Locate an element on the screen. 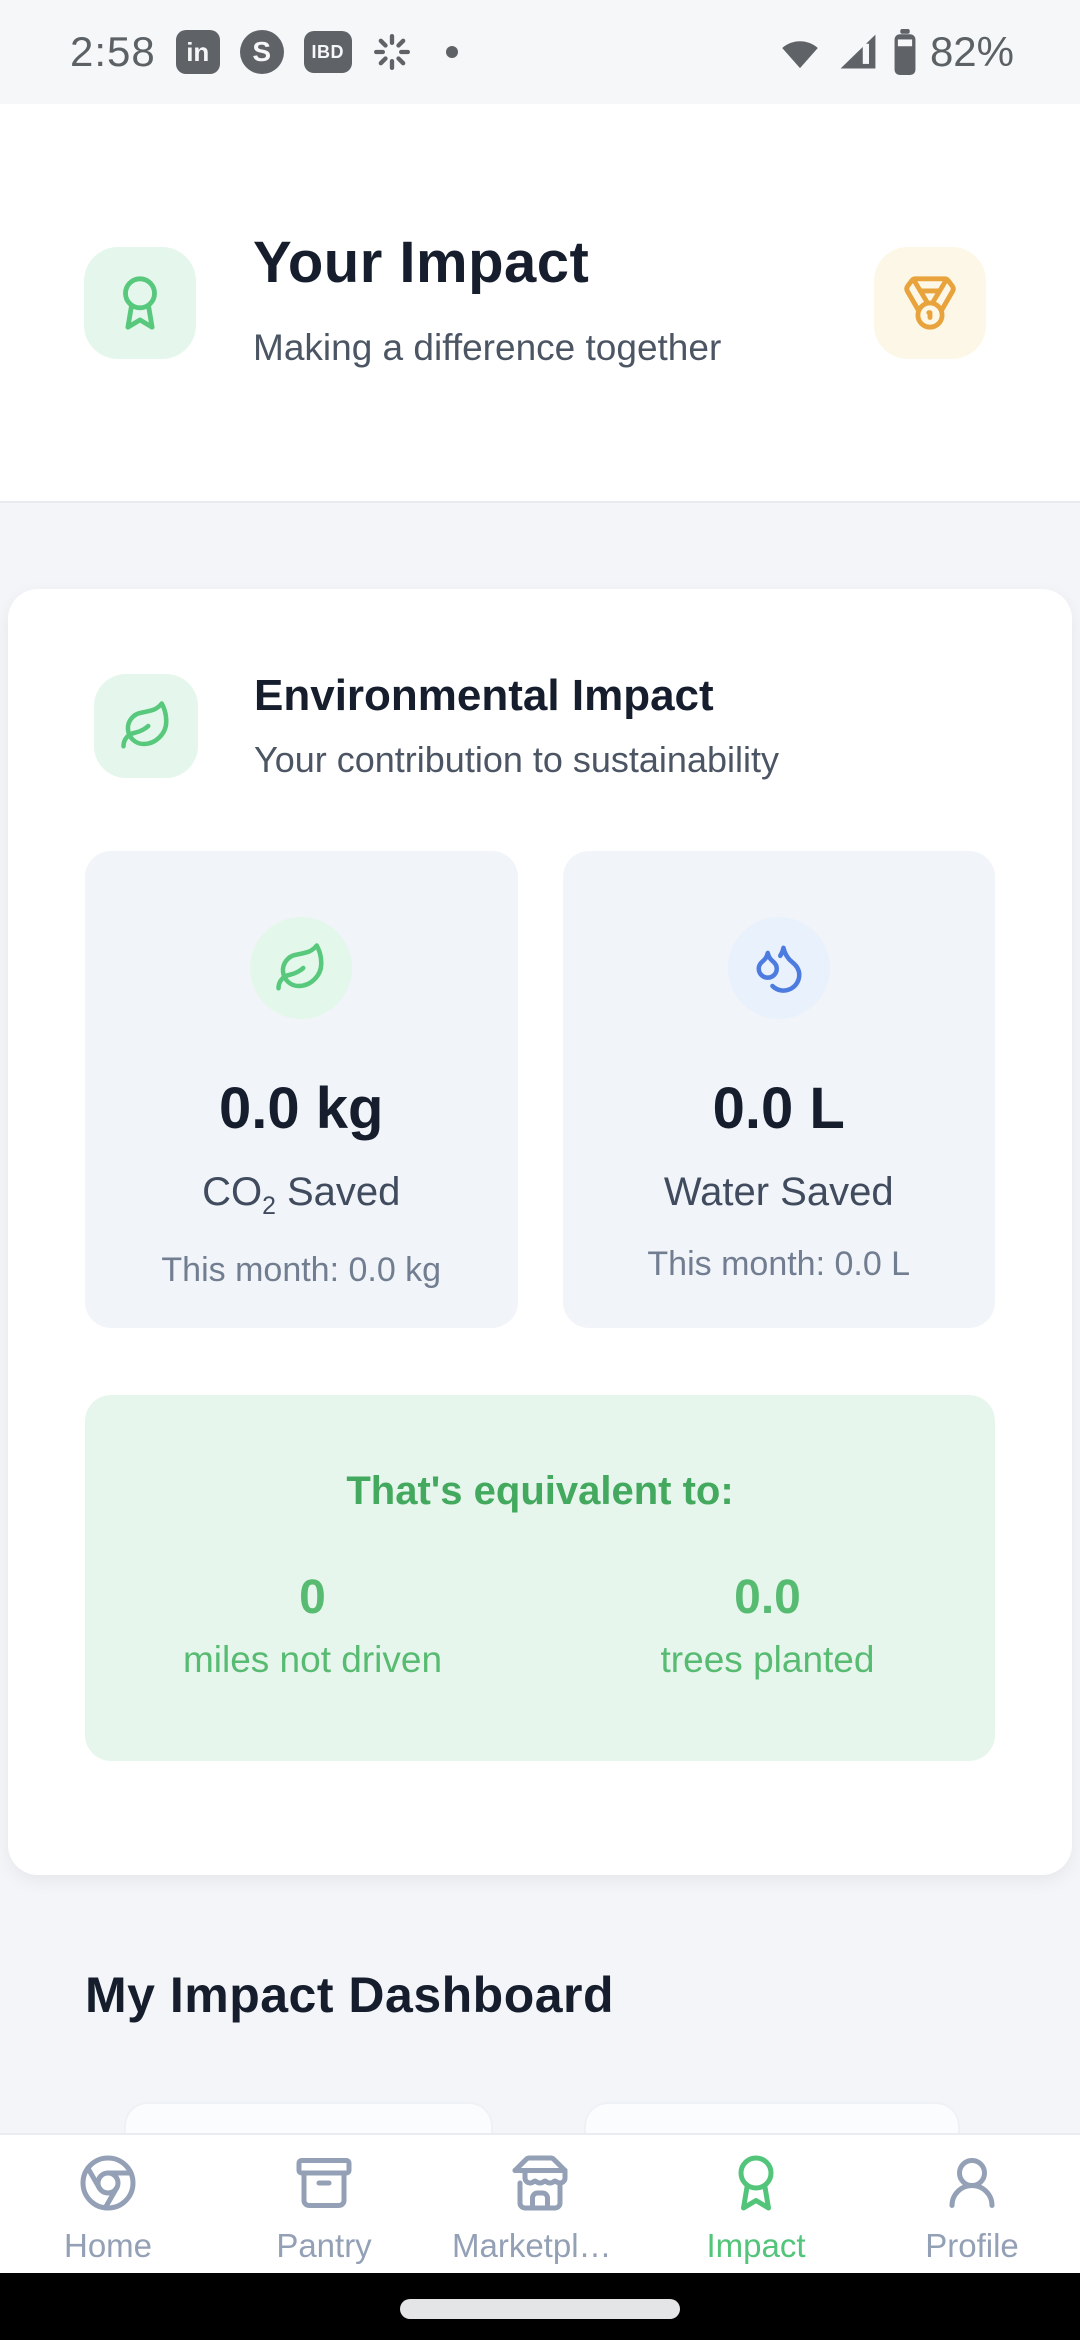  header-text: Your Impact Making a difference together is located at coordinates (563, 302).